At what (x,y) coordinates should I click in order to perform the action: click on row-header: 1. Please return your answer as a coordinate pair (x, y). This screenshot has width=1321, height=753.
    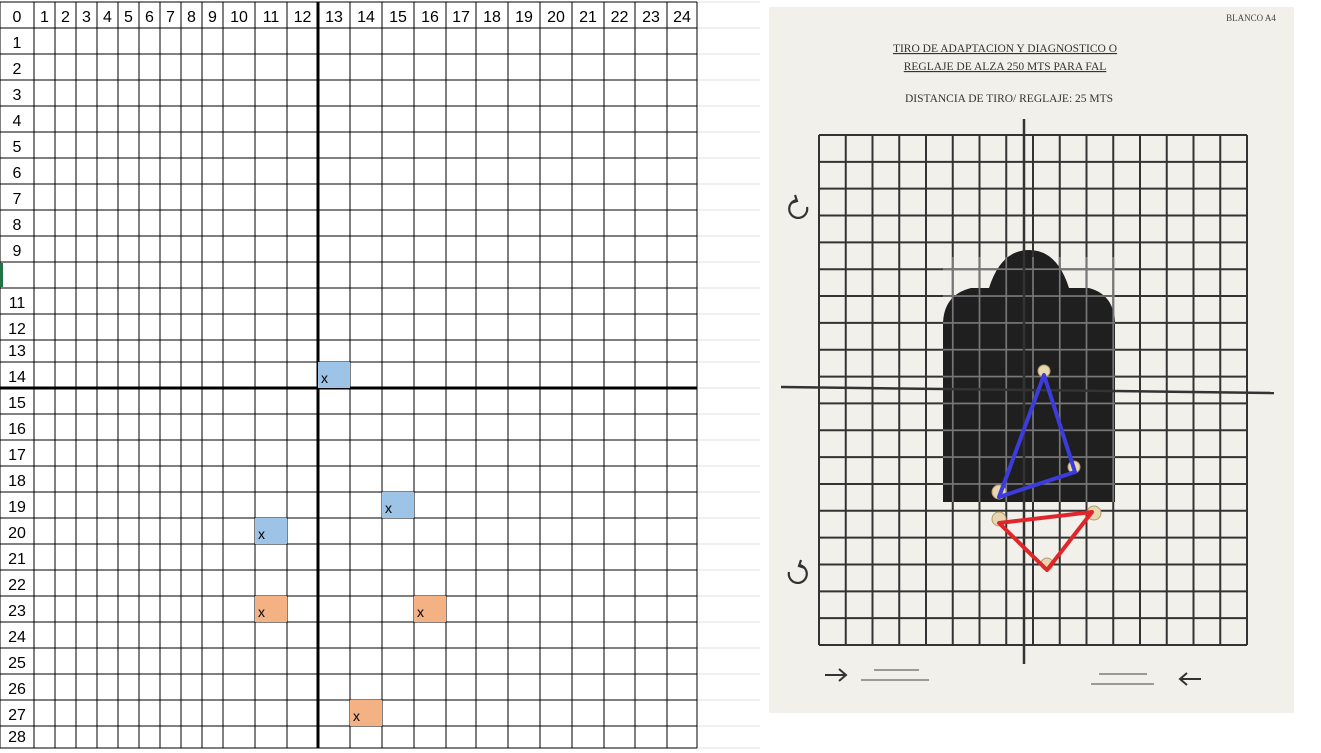
    Looking at the image, I should click on (17, 43).